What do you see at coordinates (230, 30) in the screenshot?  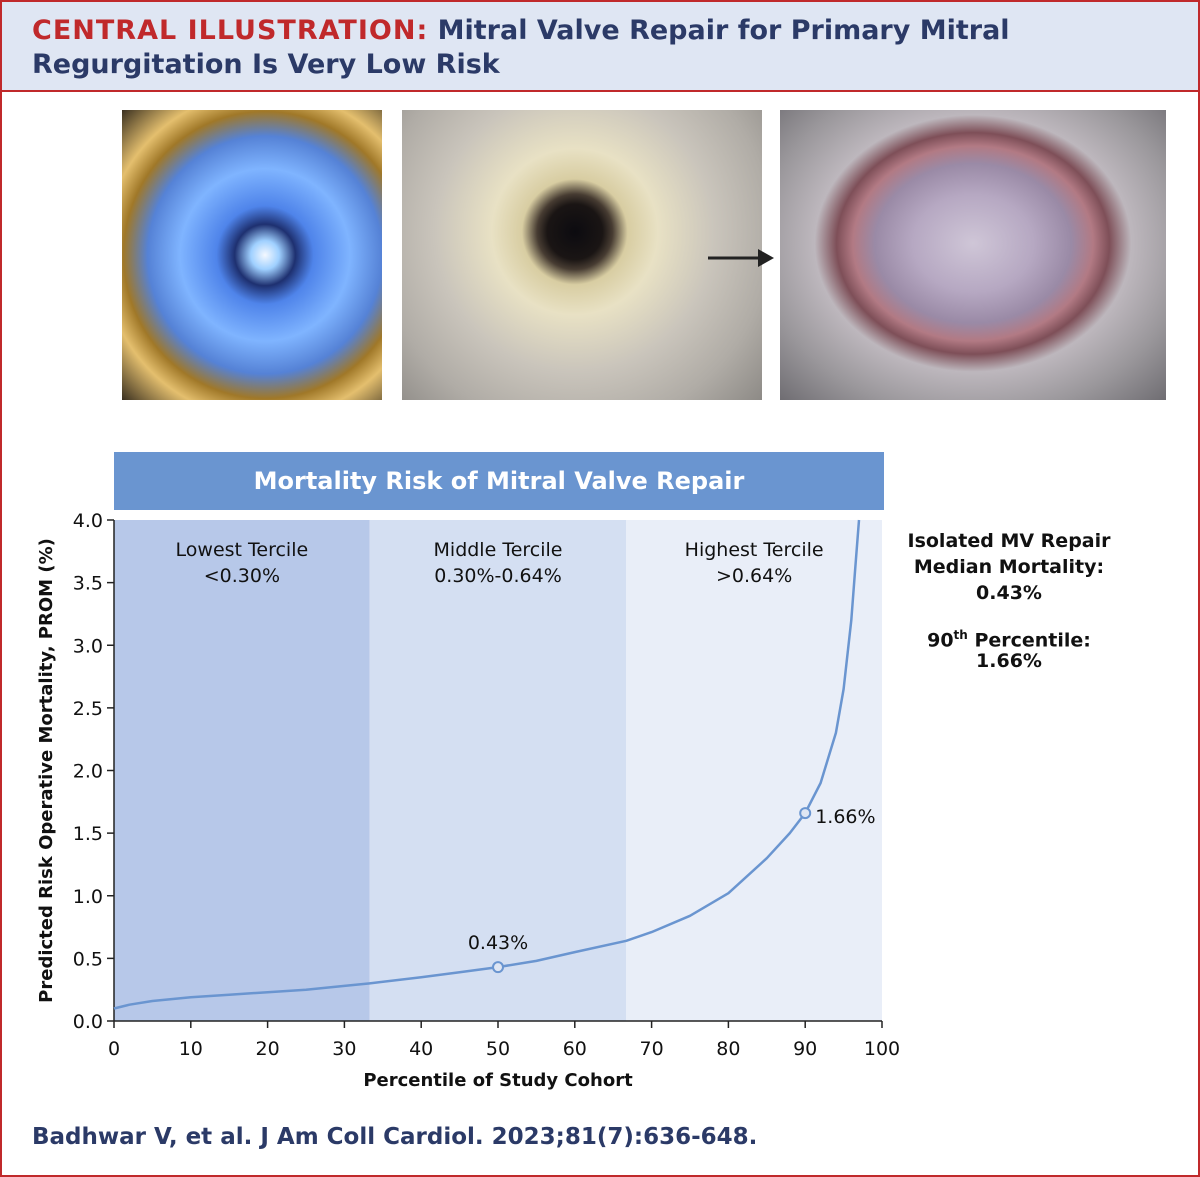 I see `central-illustration-label: CENTRAL ILLUSTRATION:` at bounding box center [230, 30].